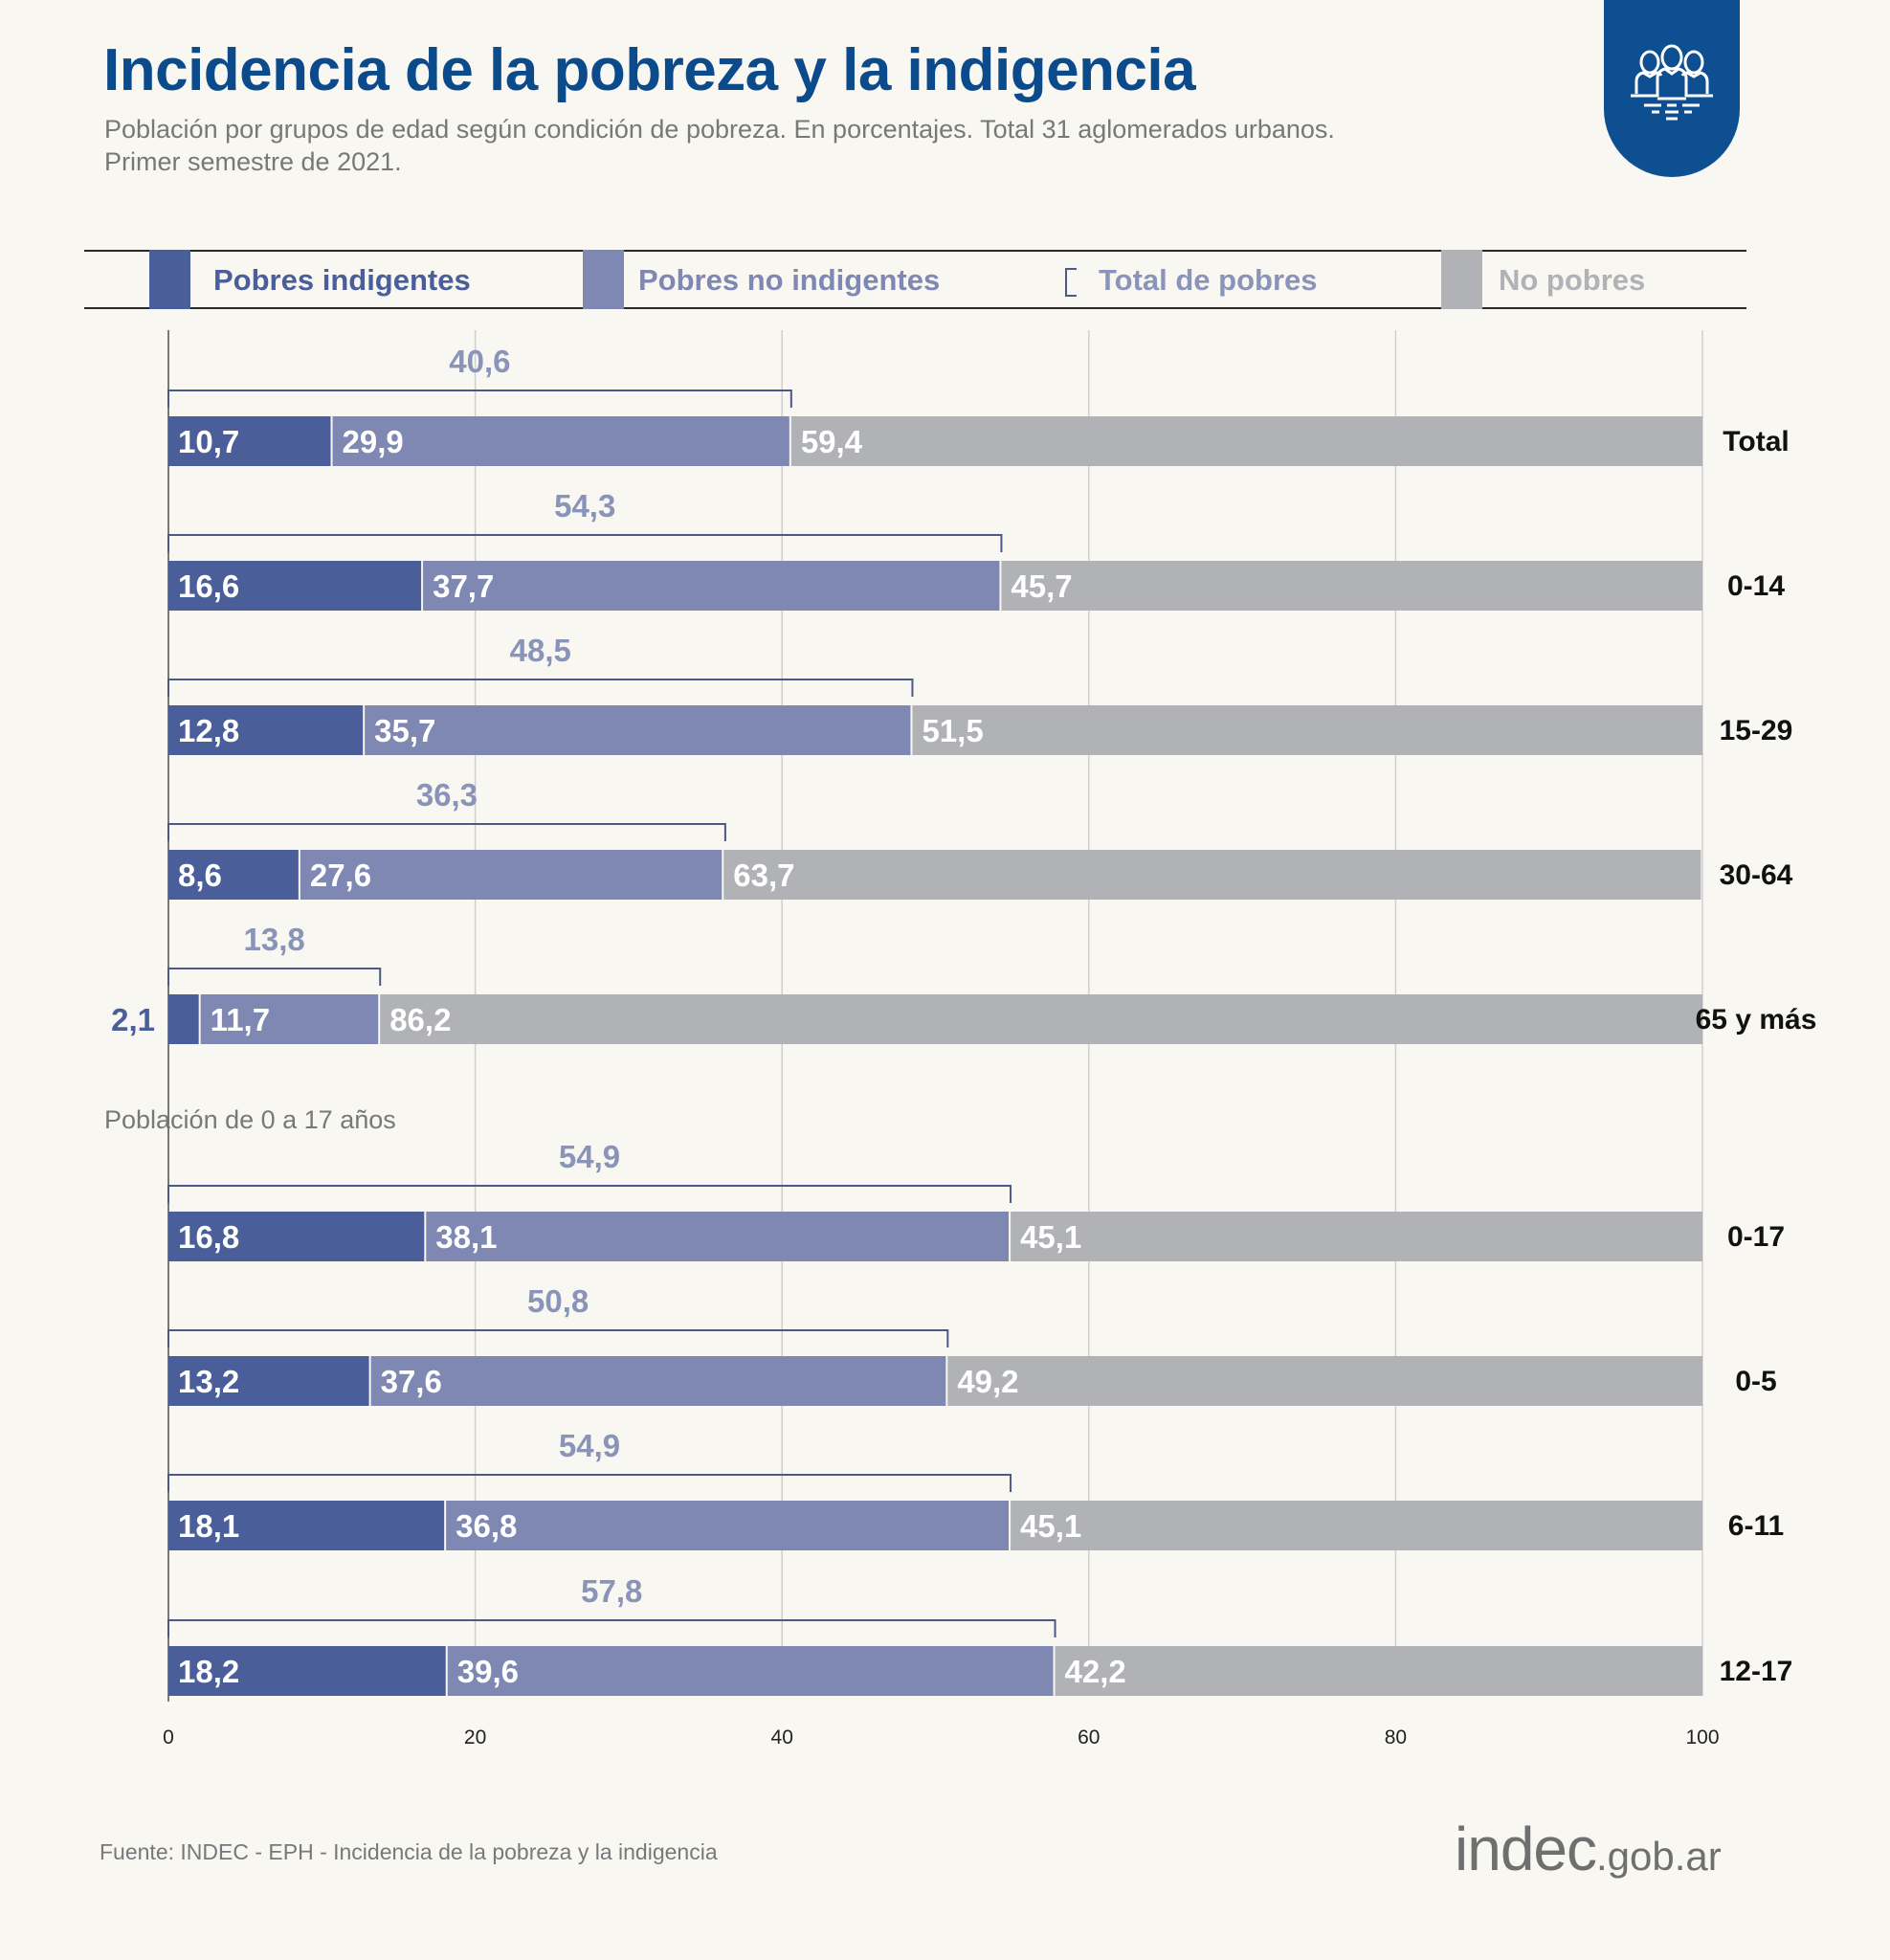  What do you see at coordinates (208, 1237) in the screenshot?
I see `bar-value-label: 16,8` at bounding box center [208, 1237].